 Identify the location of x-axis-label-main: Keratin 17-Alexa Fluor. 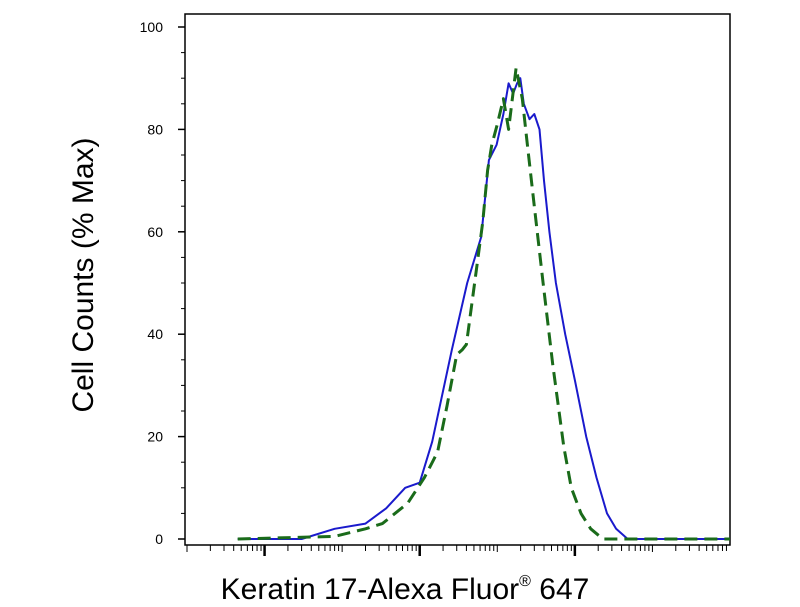
(370, 589).